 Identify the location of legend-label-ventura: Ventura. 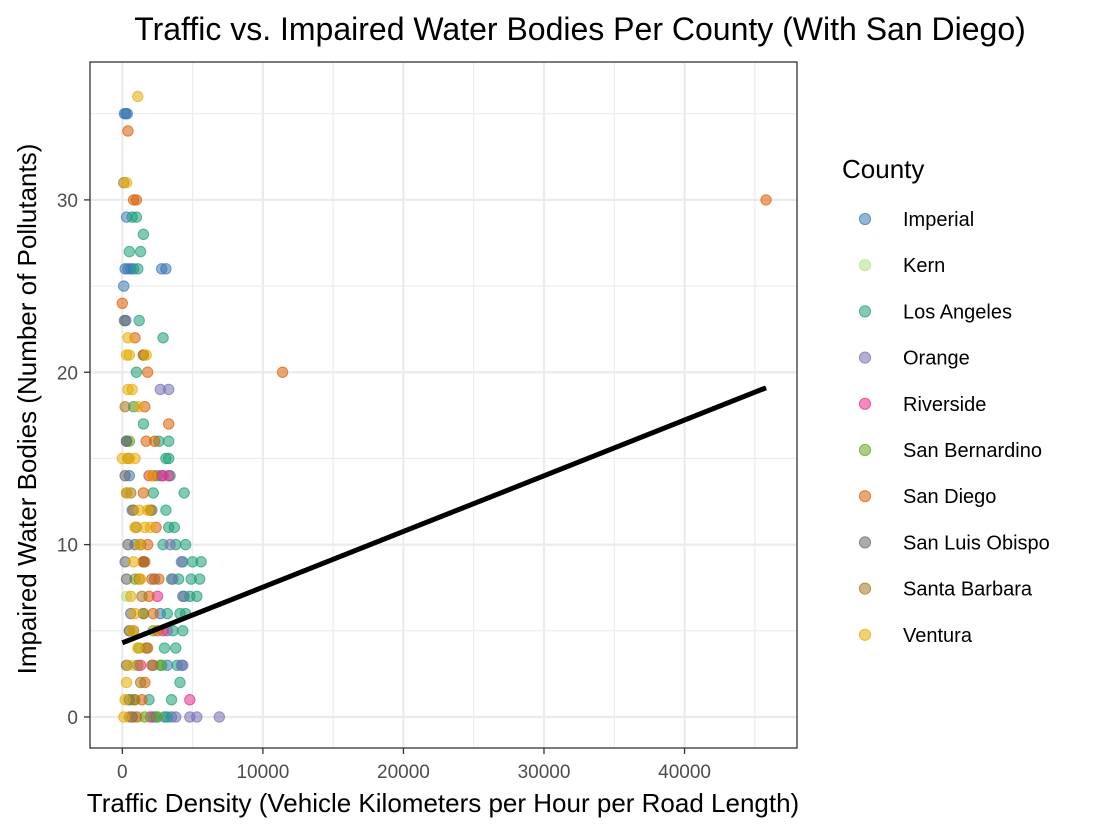
(938, 636).